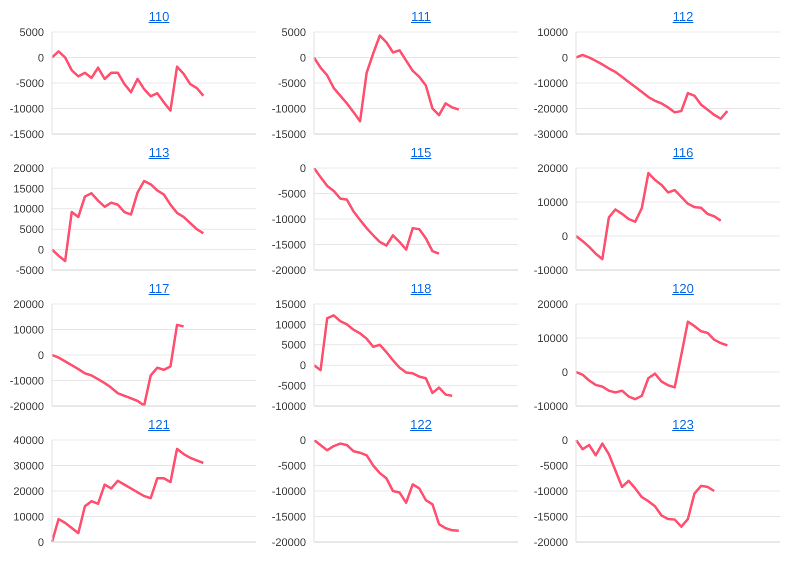 Image resolution: width=800 pixels, height=566 pixels. I want to click on chart-title: 121, so click(159, 425).